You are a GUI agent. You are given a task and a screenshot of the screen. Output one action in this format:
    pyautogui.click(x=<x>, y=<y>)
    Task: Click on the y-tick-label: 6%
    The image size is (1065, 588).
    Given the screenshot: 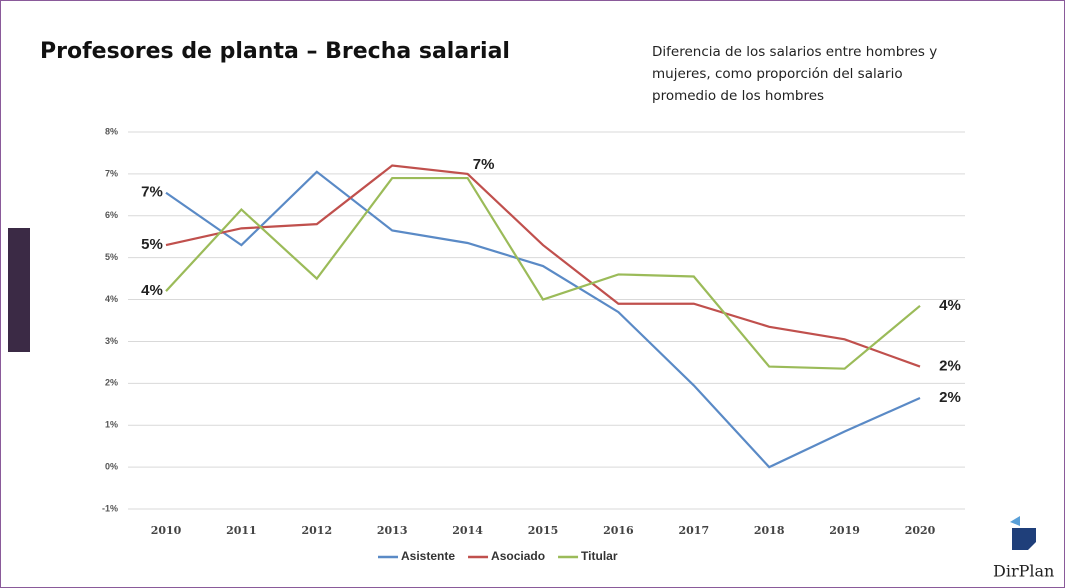 What is the action you would take?
    pyautogui.click(x=111, y=215)
    